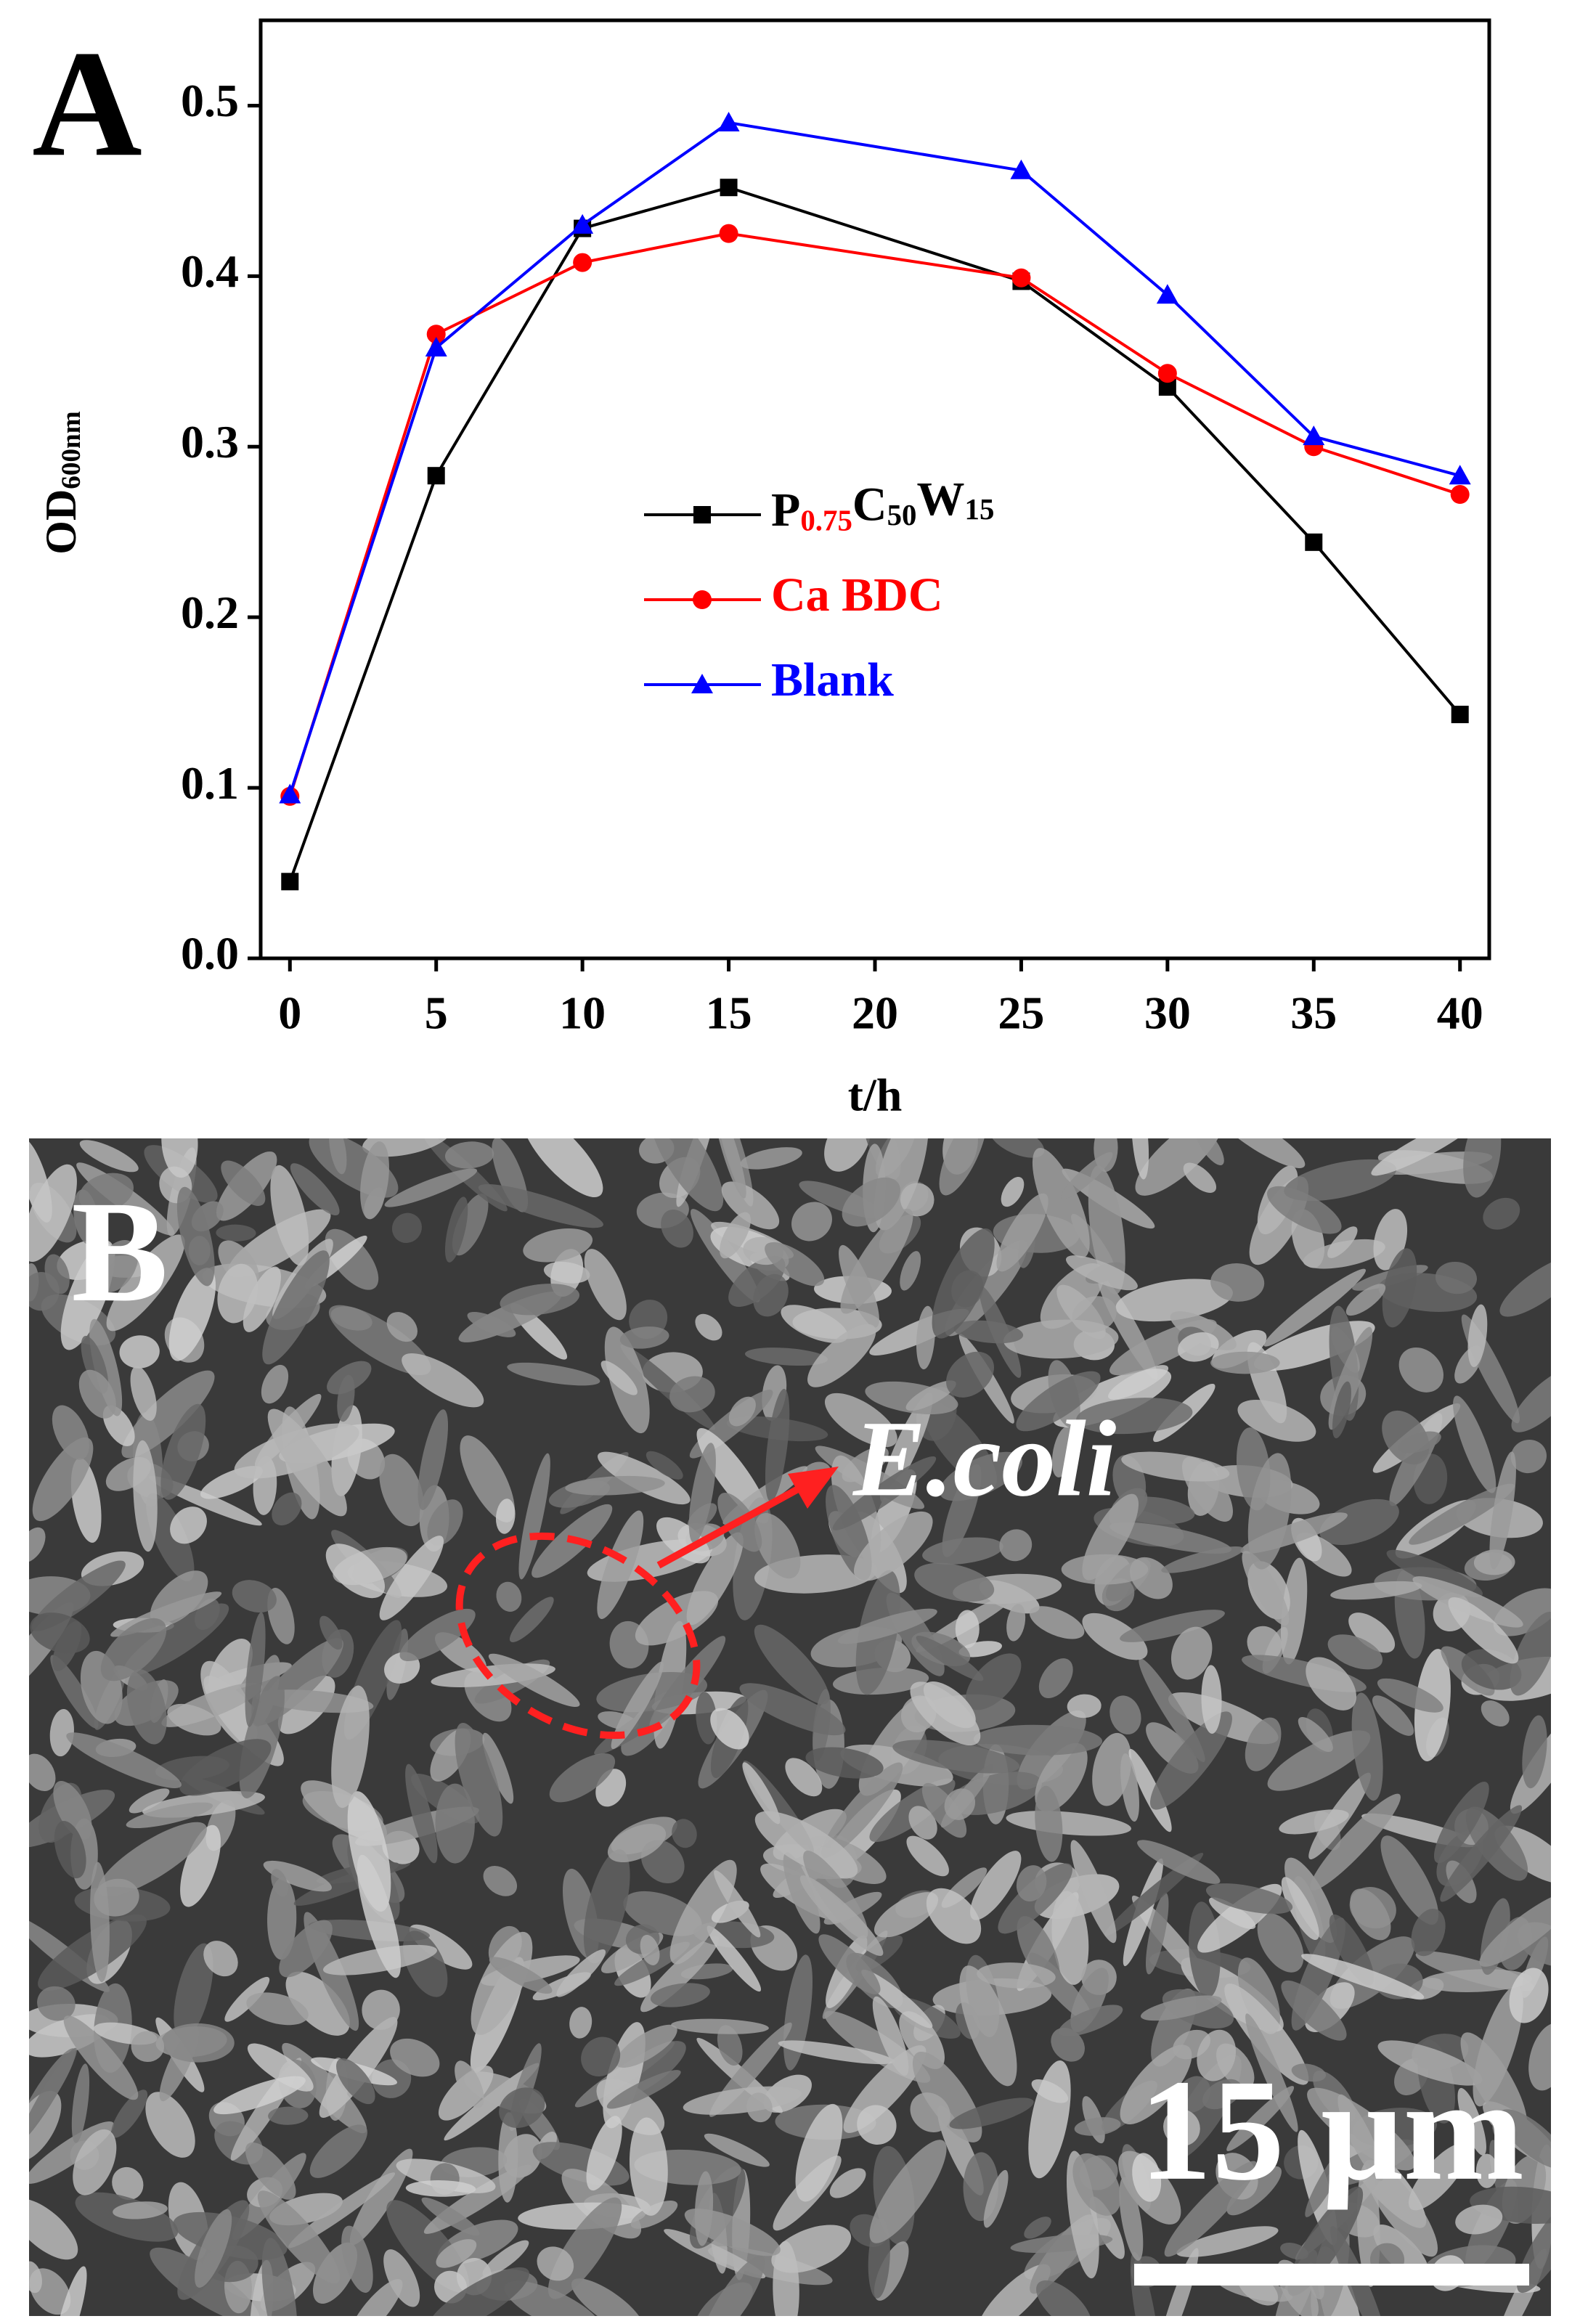 This screenshot has width=1580, height=2324. I want to click on x-tick-label: 5, so click(436, 1013).